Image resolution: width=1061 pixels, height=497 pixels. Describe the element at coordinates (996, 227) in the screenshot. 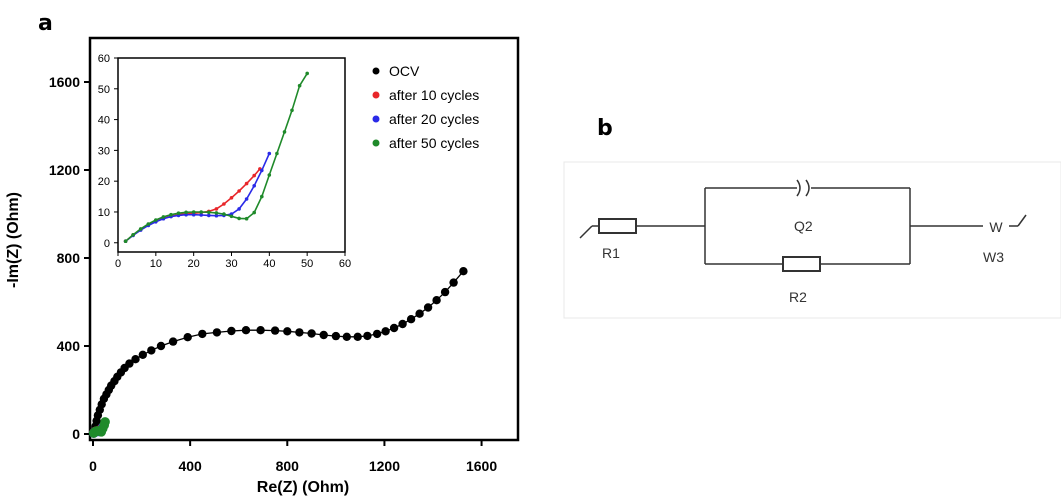

I see `warburg-w3-symbol: W` at that location.